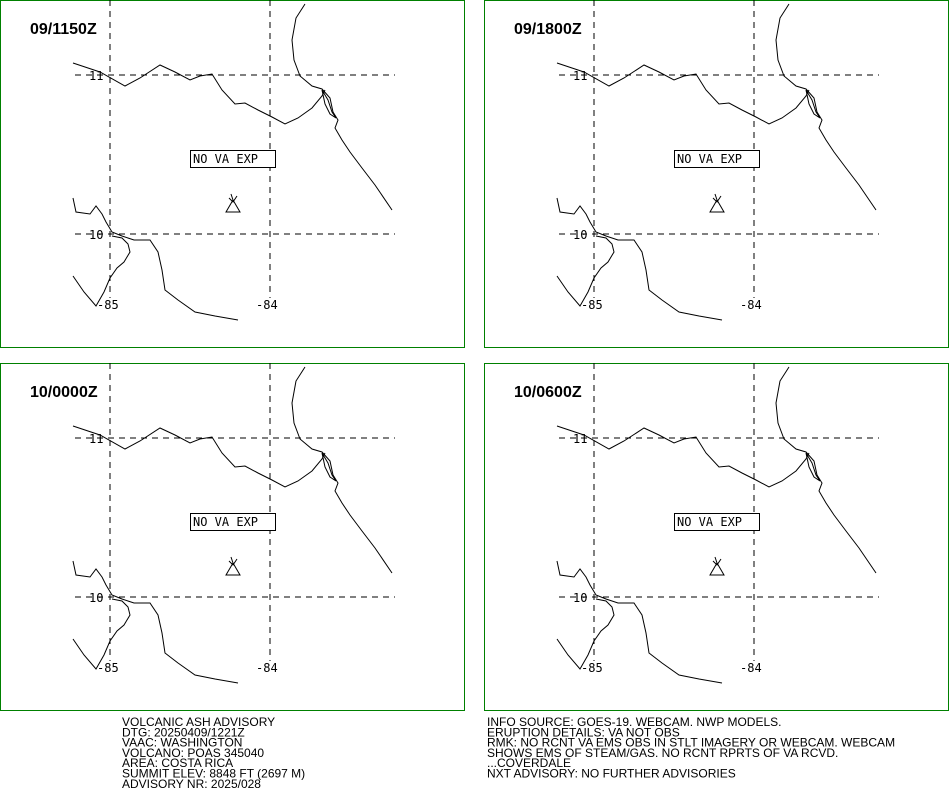 This screenshot has height=812, width=950. What do you see at coordinates (611, 774) in the screenshot?
I see `advisory-line: NXT ADVISORY: NO FURTHER ADVISORIES` at bounding box center [611, 774].